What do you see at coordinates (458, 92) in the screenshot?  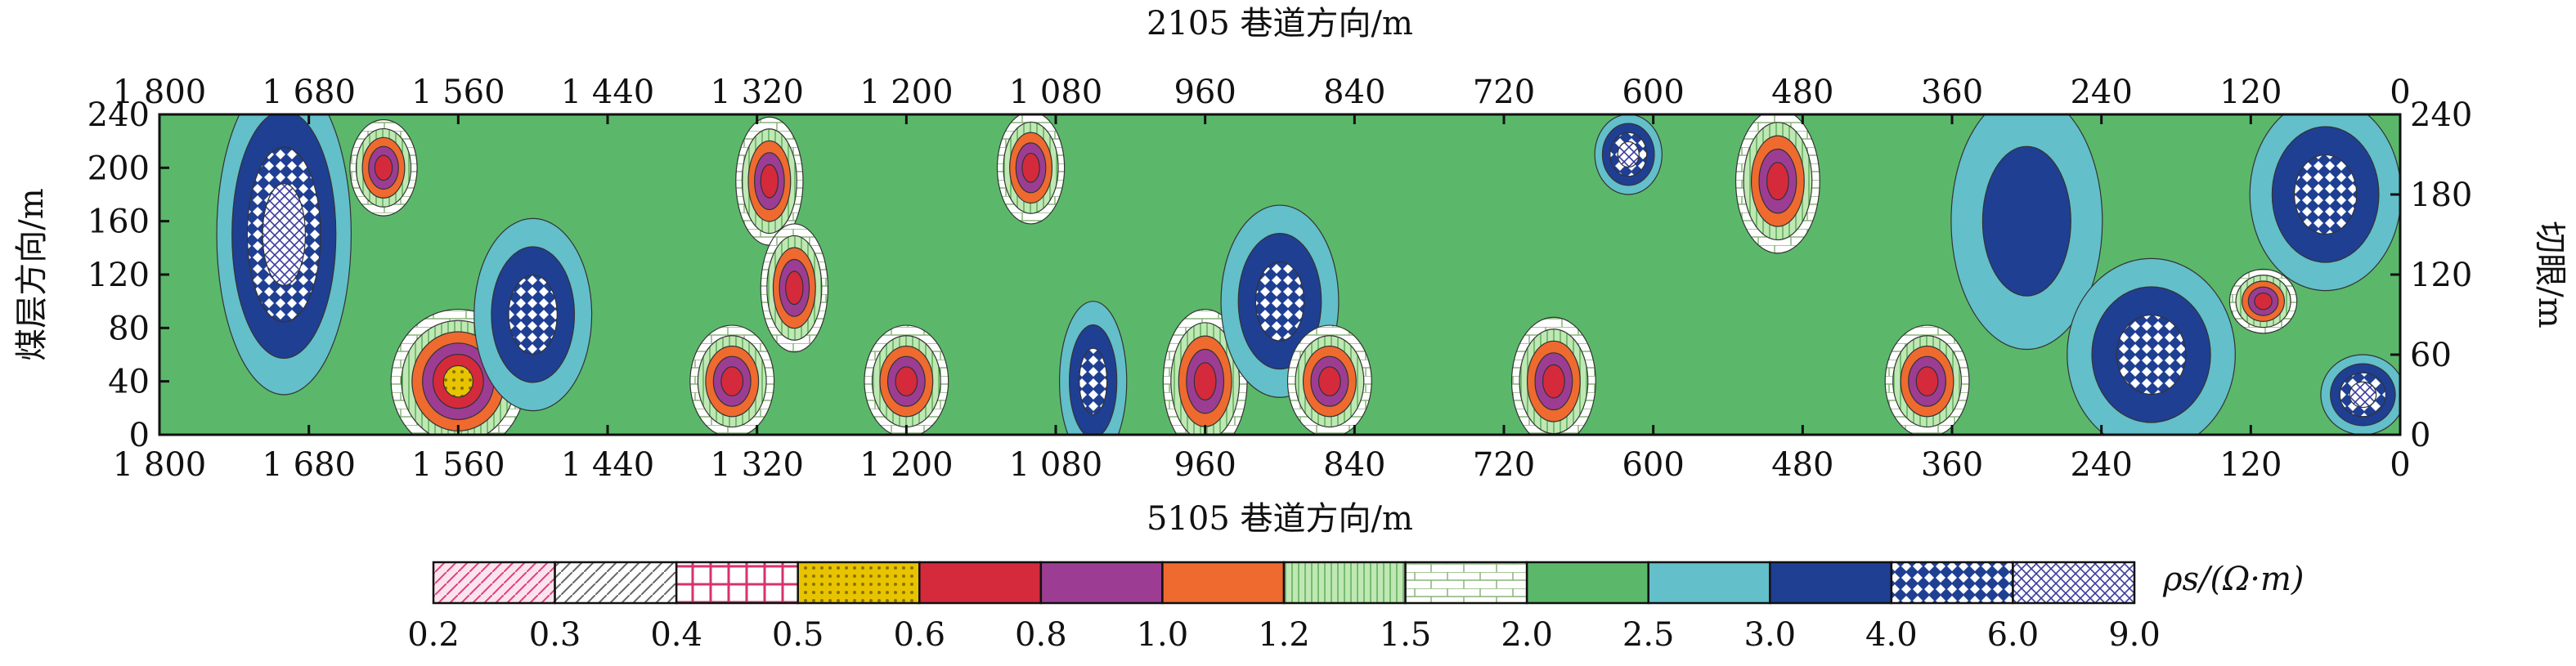 I see `x-tick-label-top: 1 560` at bounding box center [458, 92].